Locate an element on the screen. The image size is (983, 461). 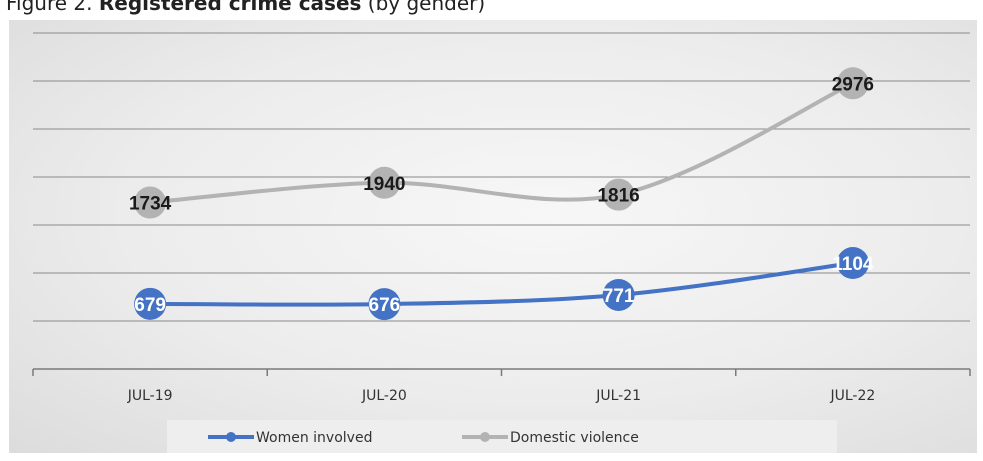
x-tick-label: JUL-19 is located at coordinates (150, 396).